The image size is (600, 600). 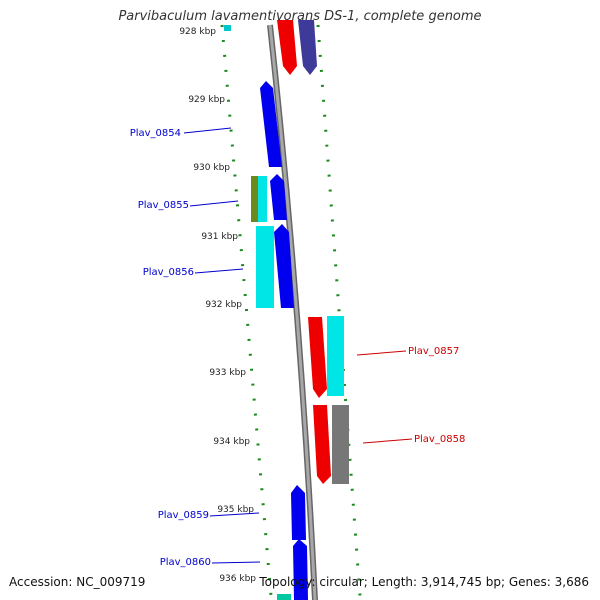 What do you see at coordinates (340, 444) in the screenshot?
I see `gene-plav-0858-gray` at bounding box center [340, 444].